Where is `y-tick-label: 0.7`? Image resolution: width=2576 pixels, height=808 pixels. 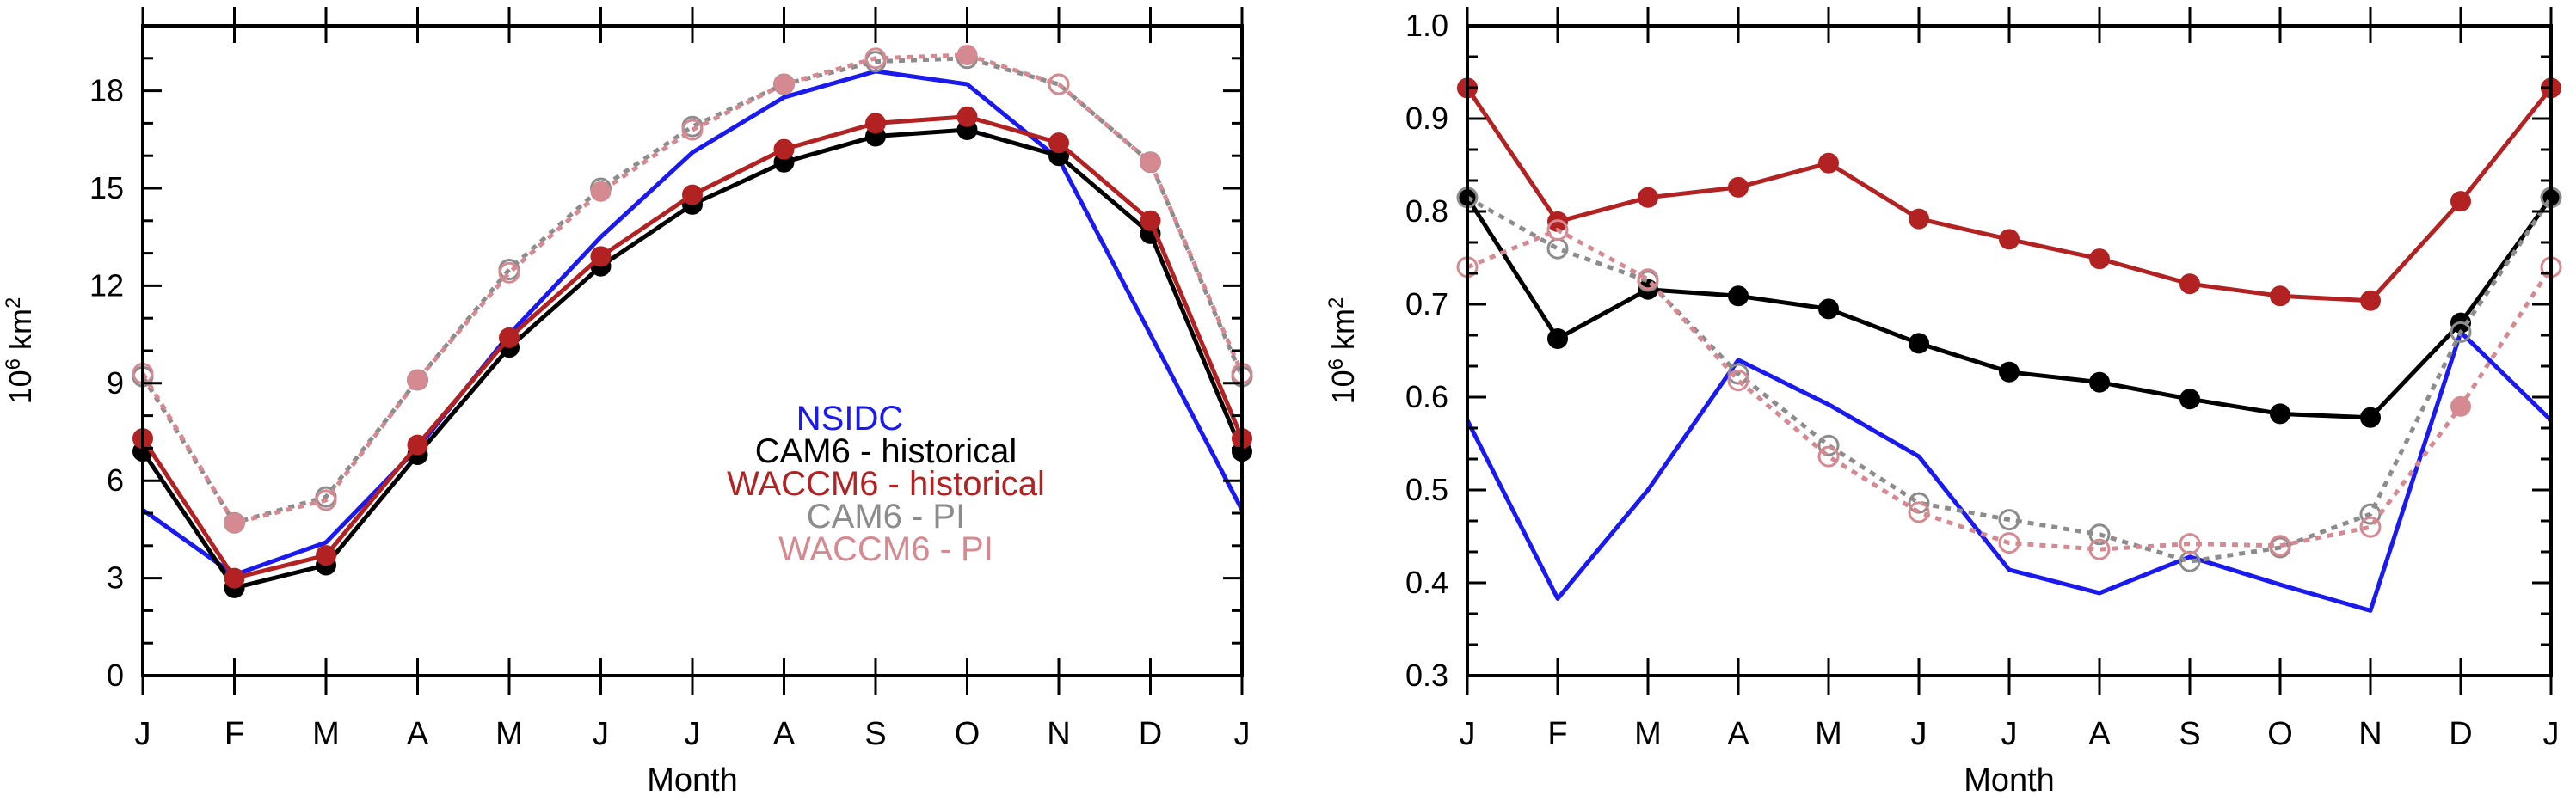 y-tick-label: 0.7 is located at coordinates (1426, 303).